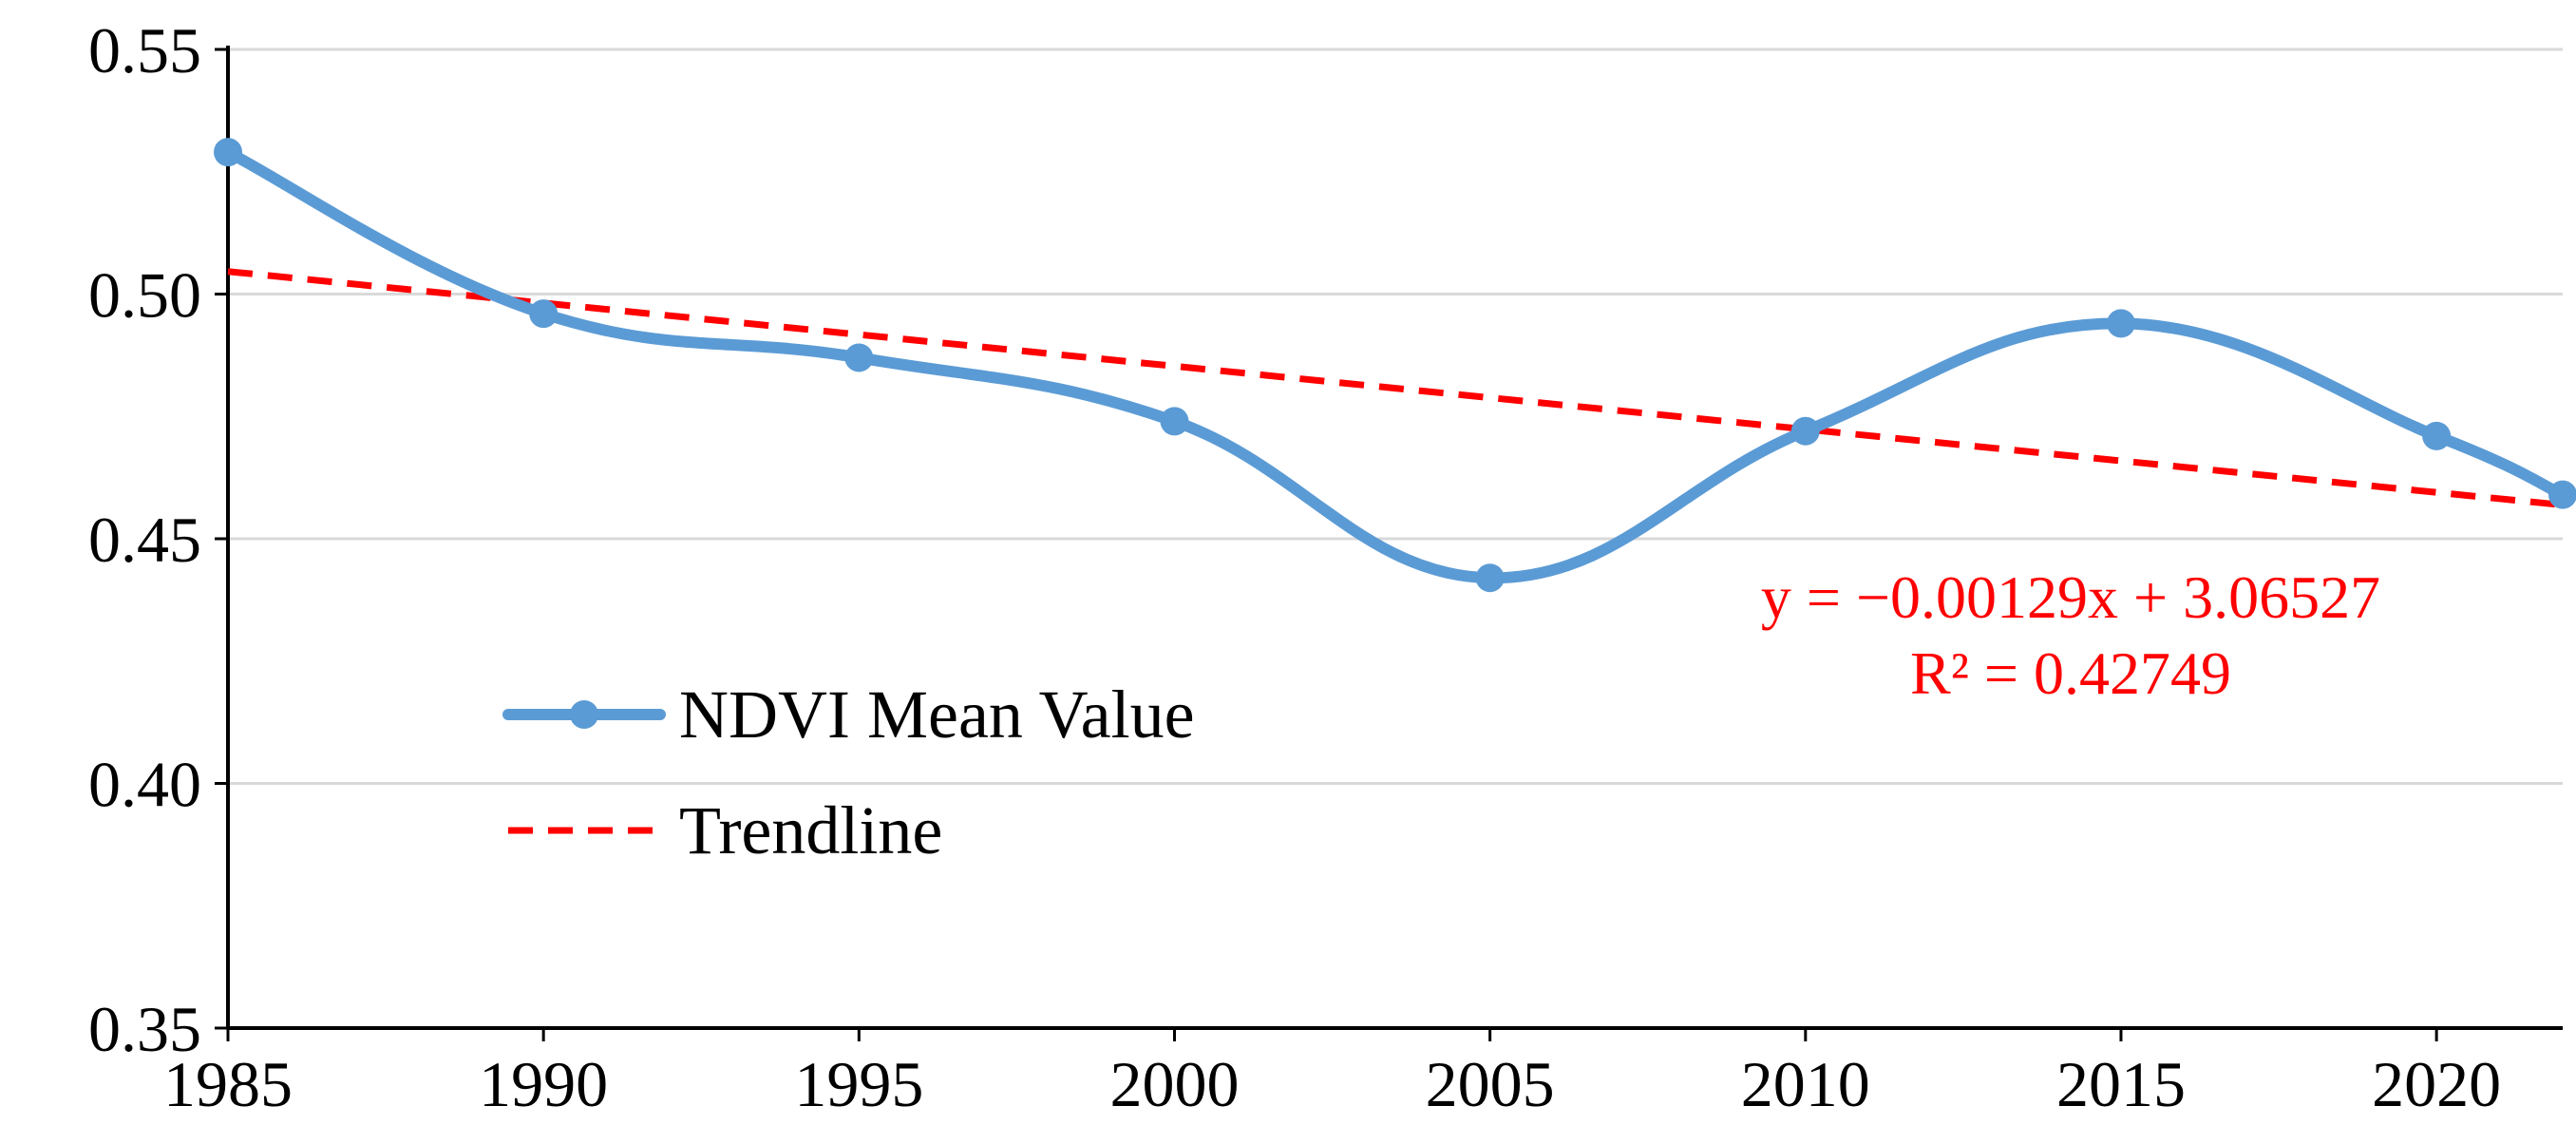  What do you see at coordinates (2436, 1084) in the screenshot?
I see `x-tick-label-7: 2020` at bounding box center [2436, 1084].